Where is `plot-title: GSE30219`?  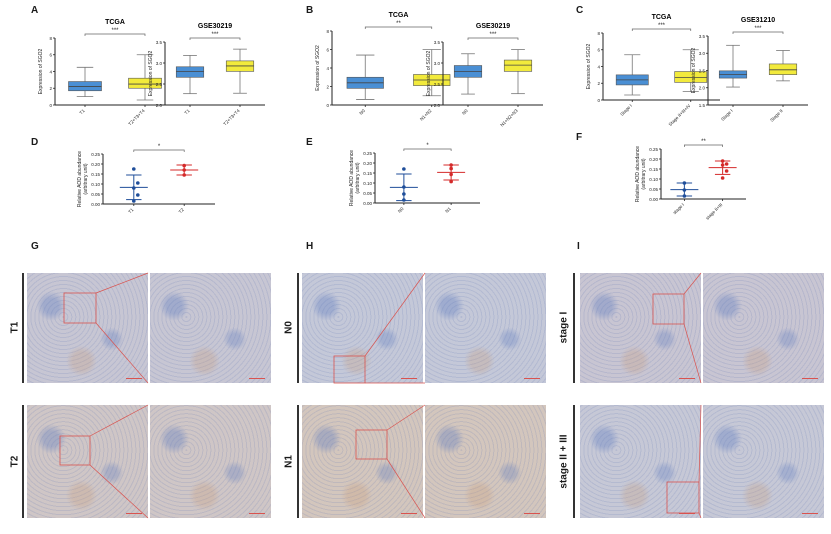
plot-title: GSE30219 is located at coordinates (493, 26).